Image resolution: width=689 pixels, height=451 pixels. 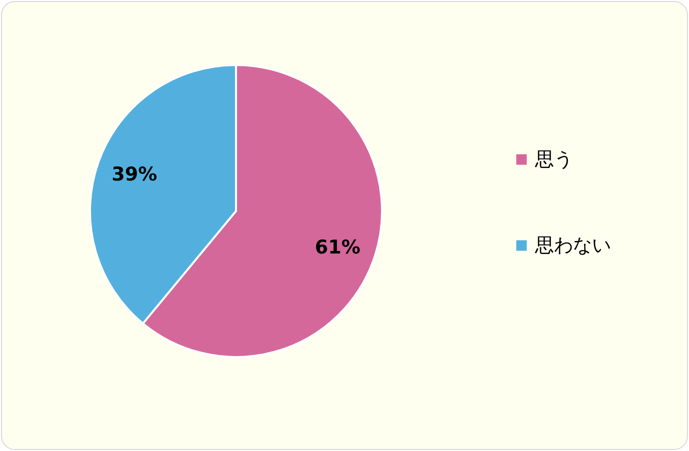 What do you see at coordinates (572, 245) in the screenshot?
I see `legend-label: 思わない` at bounding box center [572, 245].